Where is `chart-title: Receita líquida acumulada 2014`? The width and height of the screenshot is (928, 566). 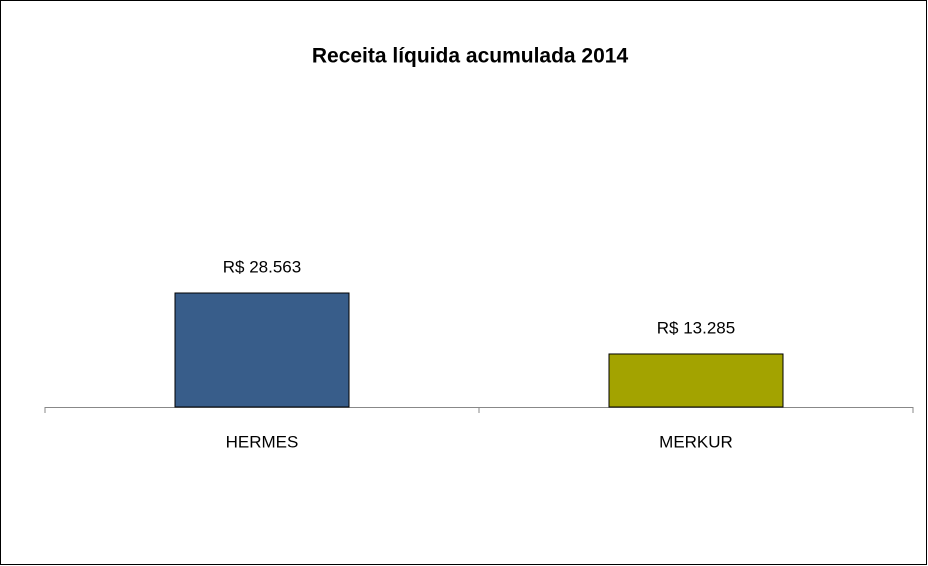
chart-title: Receita líquida acumulada 2014 is located at coordinates (470, 56).